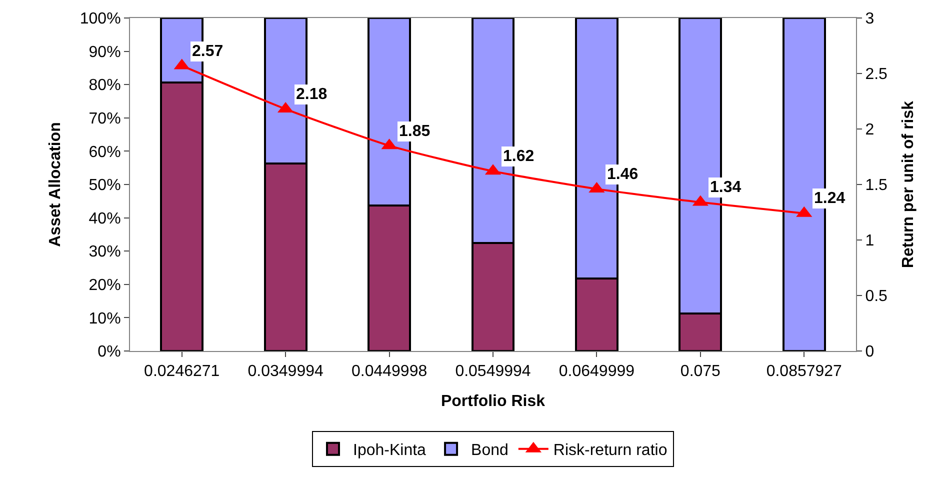 This screenshot has width=946, height=479. Describe the element at coordinates (726, 187) in the screenshot. I see `data-label: 1.34` at that location.